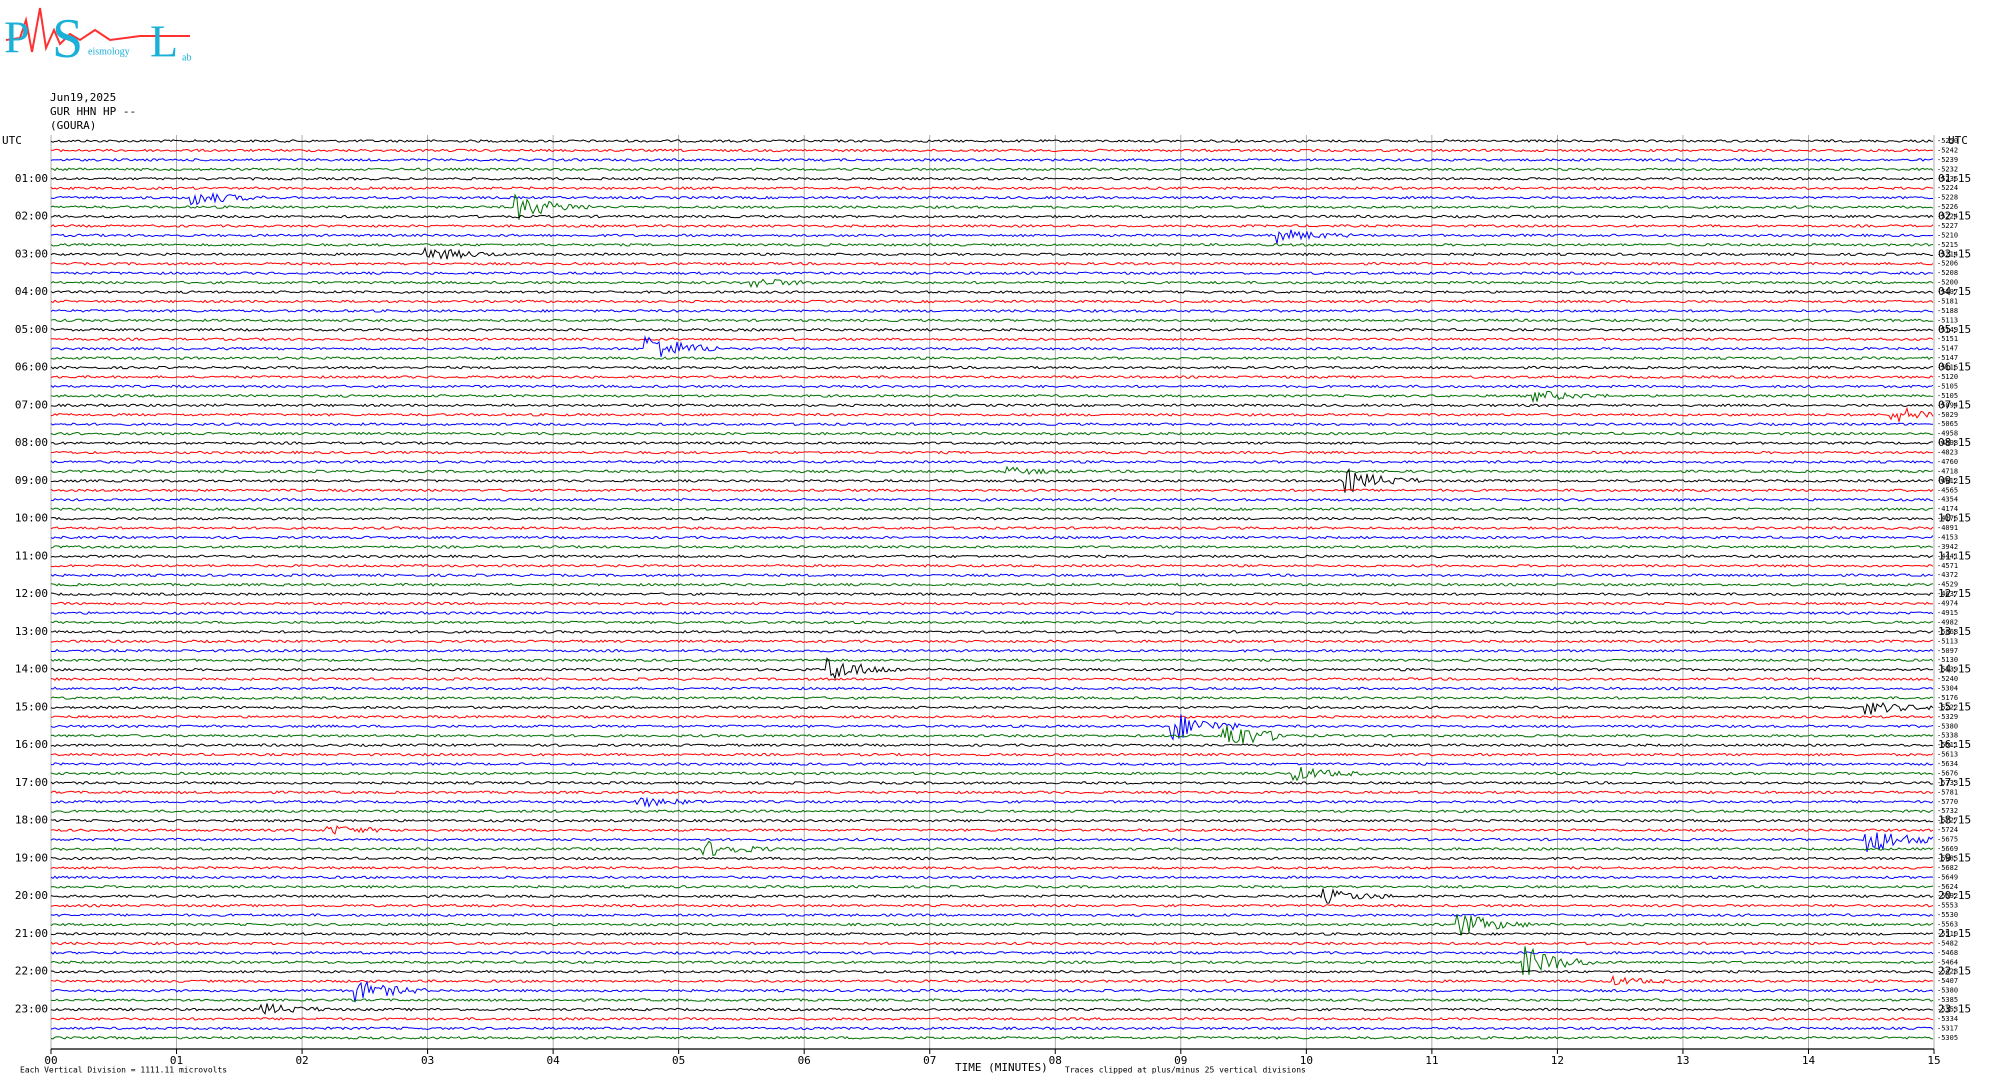 This screenshot has height=1080, width=2010. What do you see at coordinates (31, 518) in the screenshot?
I see `left-time-label: 10:00` at bounding box center [31, 518].